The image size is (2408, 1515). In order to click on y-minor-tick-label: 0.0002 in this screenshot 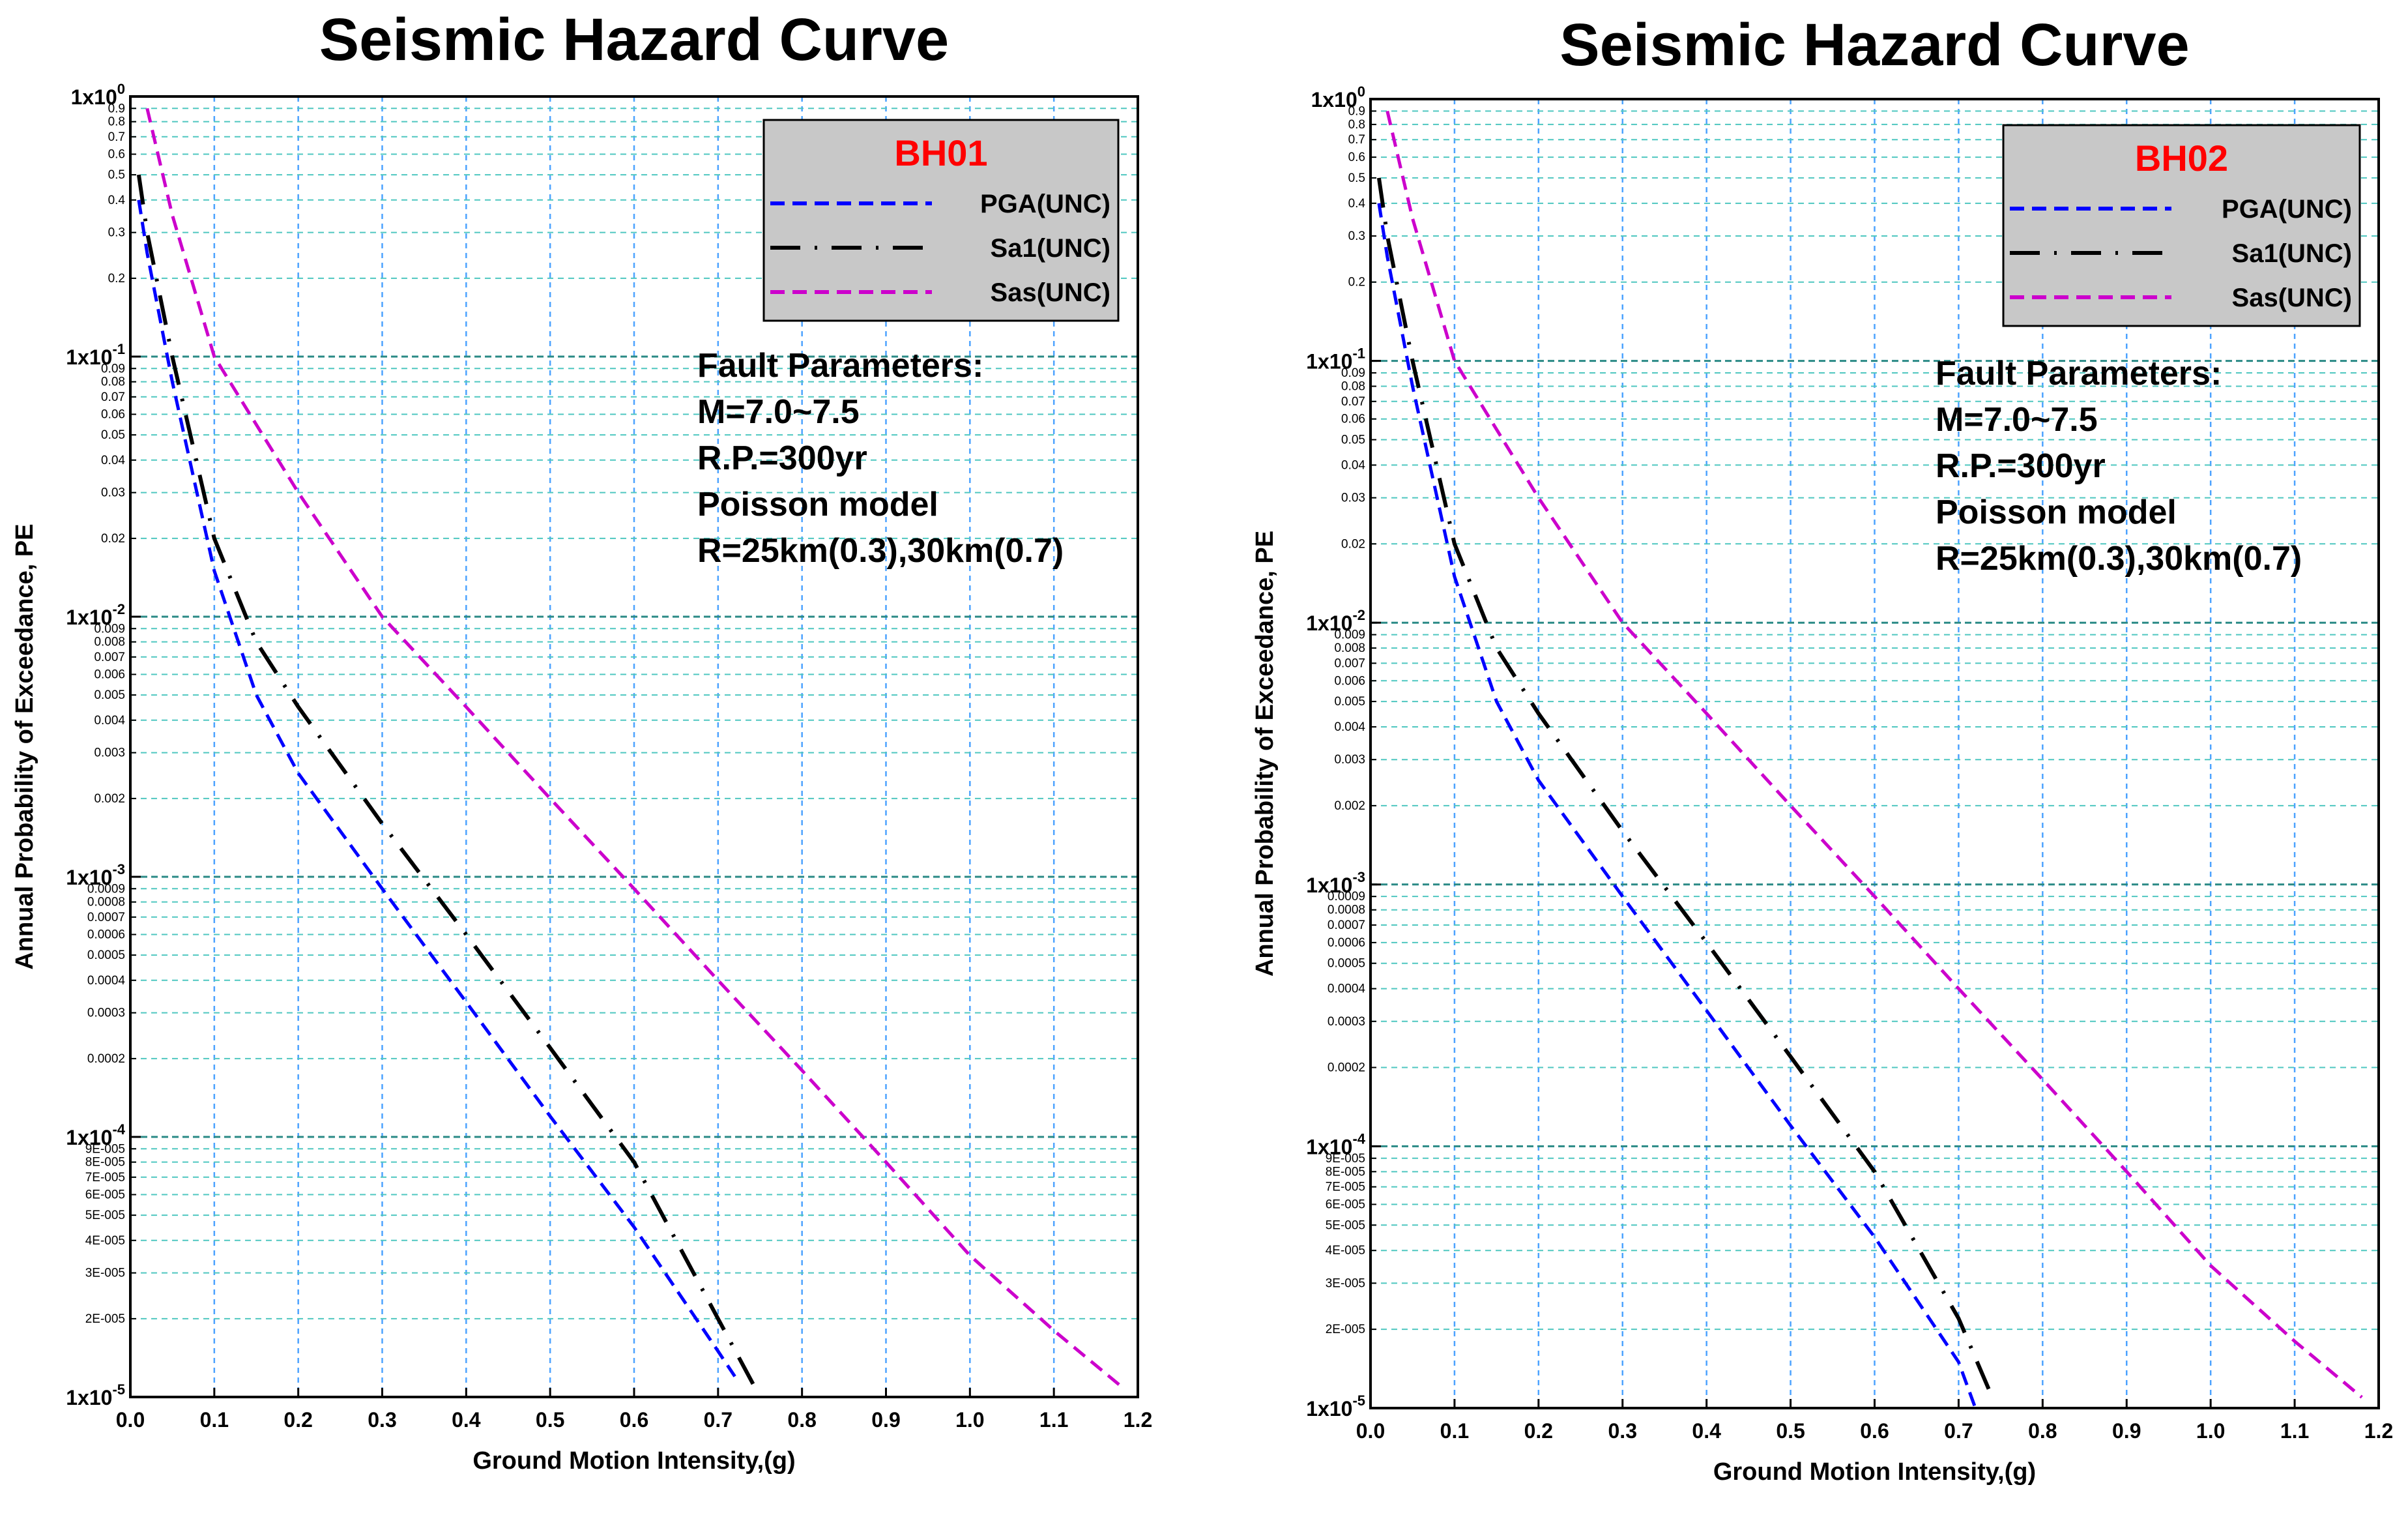, I will do `click(106, 1059)`.